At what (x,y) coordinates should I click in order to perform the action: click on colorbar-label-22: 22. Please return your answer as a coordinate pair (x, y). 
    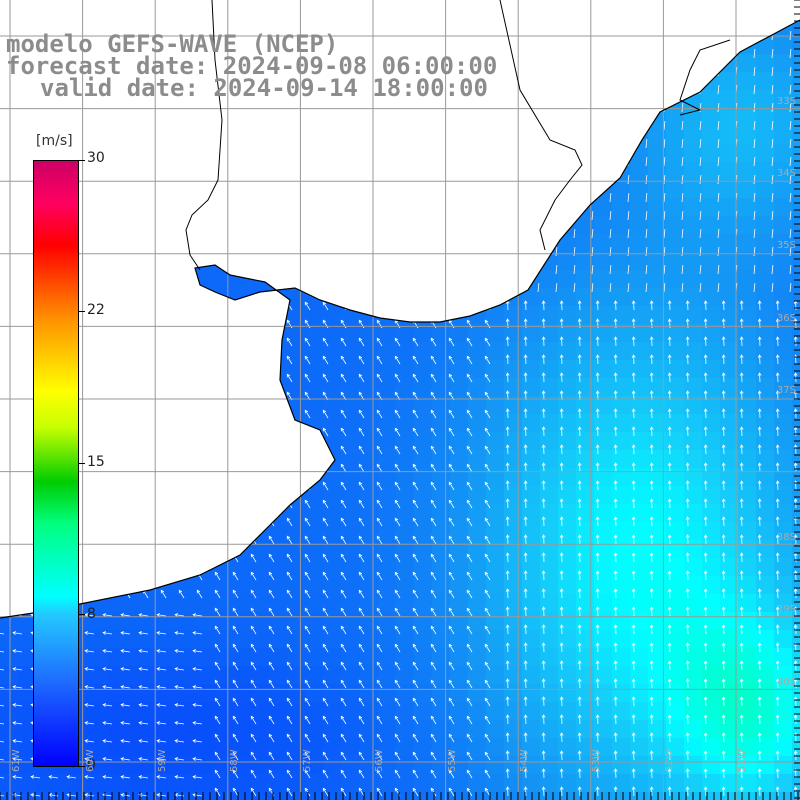
    Looking at the image, I should click on (96, 310).